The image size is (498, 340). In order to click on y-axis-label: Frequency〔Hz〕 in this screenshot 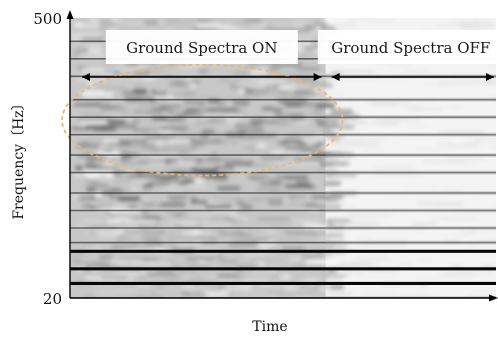, I will do `click(19, 157)`.